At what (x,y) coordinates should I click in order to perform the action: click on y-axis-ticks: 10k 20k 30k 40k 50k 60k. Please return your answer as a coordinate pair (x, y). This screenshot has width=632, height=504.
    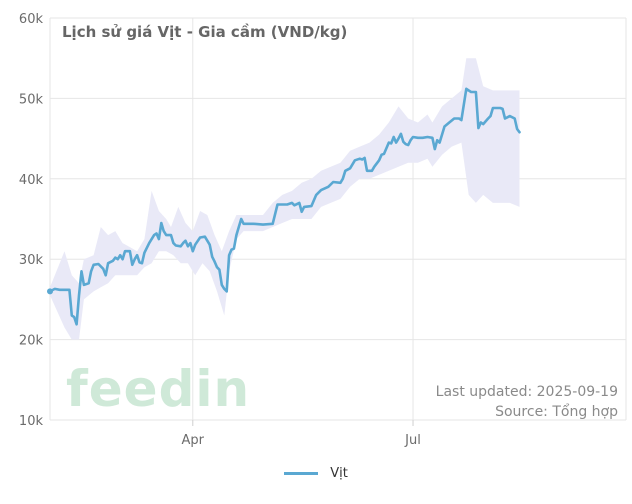
    Looking at the image, I should click on (31, 220).